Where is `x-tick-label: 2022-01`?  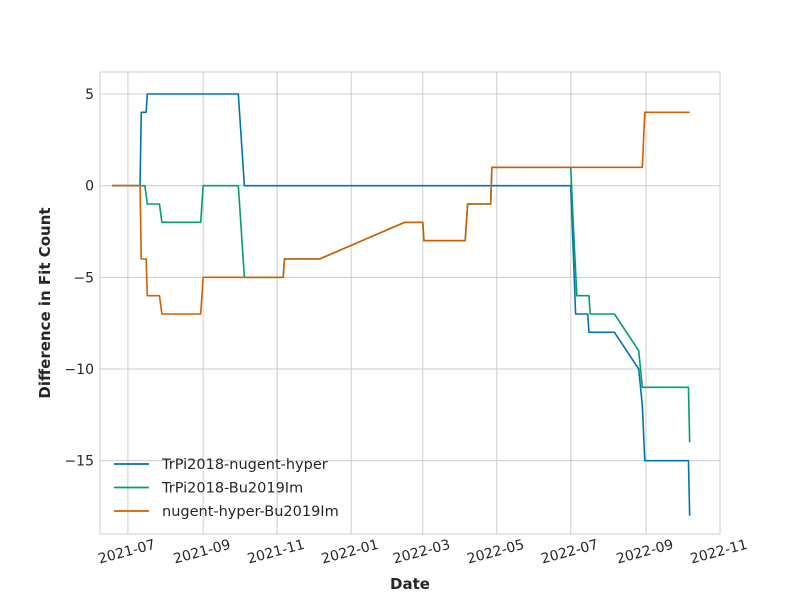 x-tick-label: 2022-01 is located at coordinates (350, 552).